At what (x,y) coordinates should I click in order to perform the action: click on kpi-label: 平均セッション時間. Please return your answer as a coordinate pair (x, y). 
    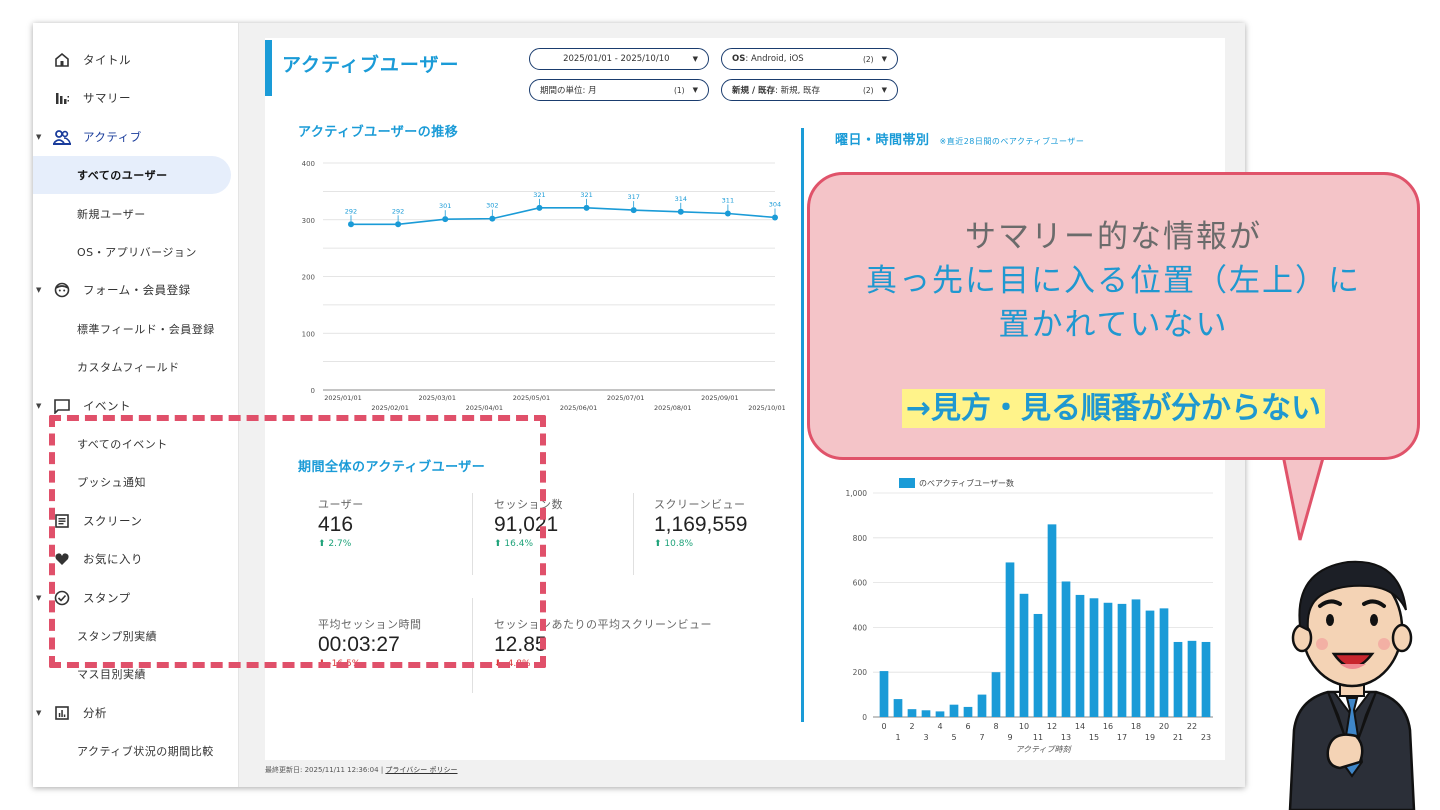
    Looking at the image, I should click on (370, 624).